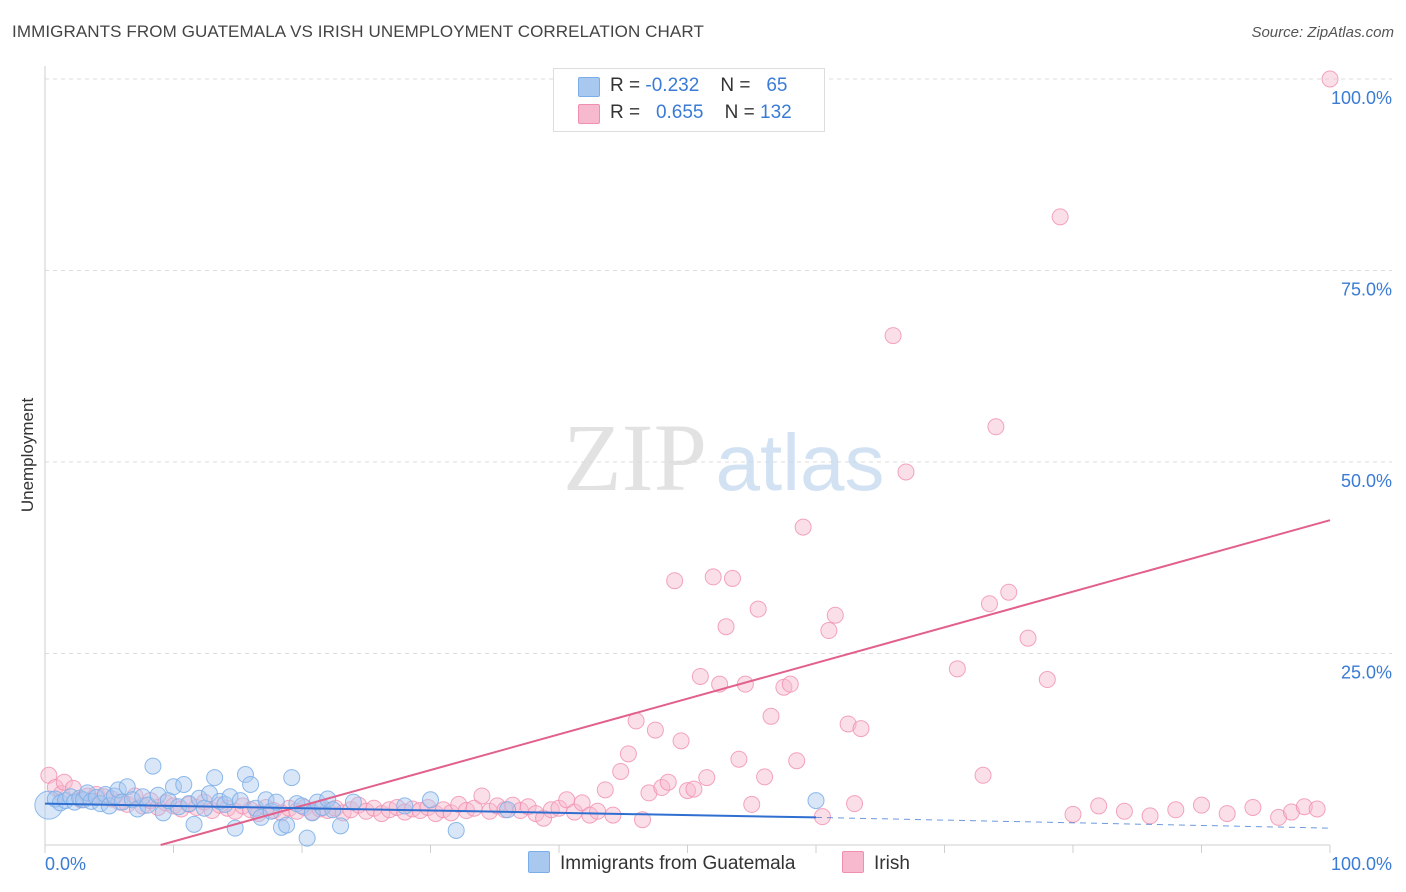 This screenshot has height=892, width=1406. What do you see at coordinates (589, 87) in the screenshot?
I see `legend-swatch-blue` at bounding box center [589, 87].